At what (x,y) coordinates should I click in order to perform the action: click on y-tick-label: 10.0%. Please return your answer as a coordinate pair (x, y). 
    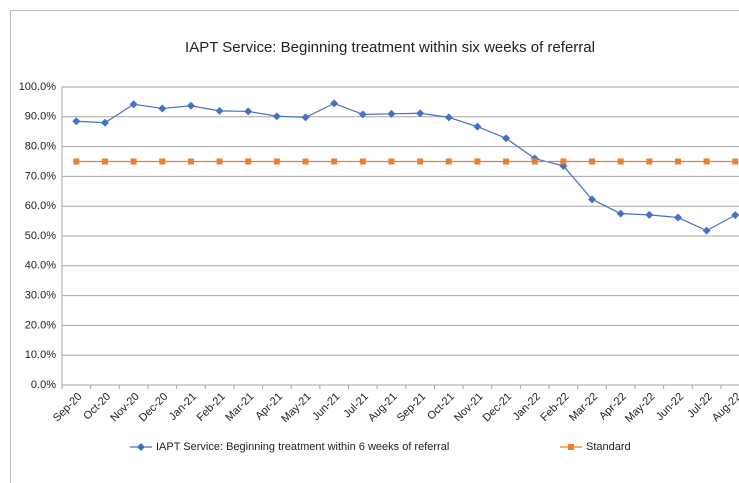
    Looking at the image, I should click on (40, 355).